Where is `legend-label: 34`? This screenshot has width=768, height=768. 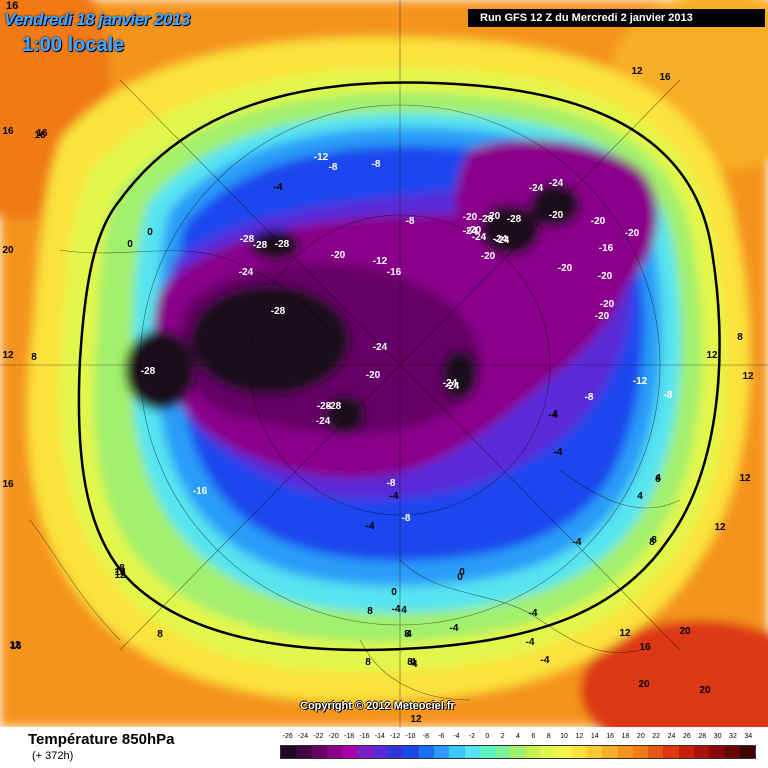 legend-label: 34 is located at coordinates (748, 736).